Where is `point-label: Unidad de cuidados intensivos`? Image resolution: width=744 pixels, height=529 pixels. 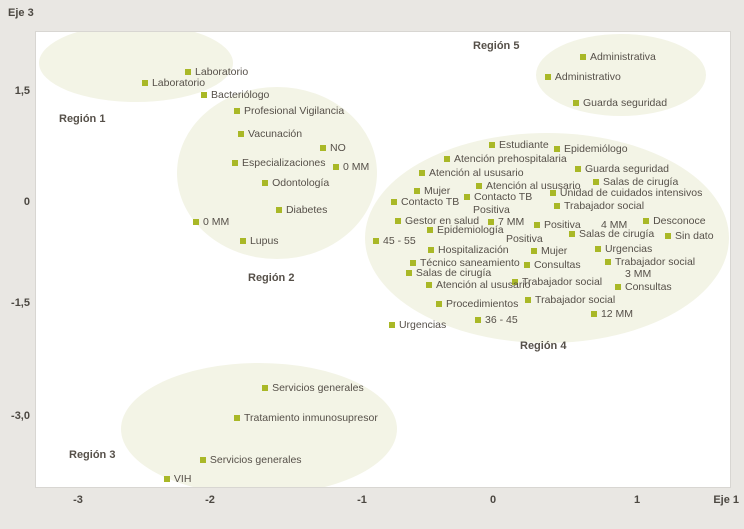
point-label: Unidad de cuidados intensivos is located at coordinates (631, 193).